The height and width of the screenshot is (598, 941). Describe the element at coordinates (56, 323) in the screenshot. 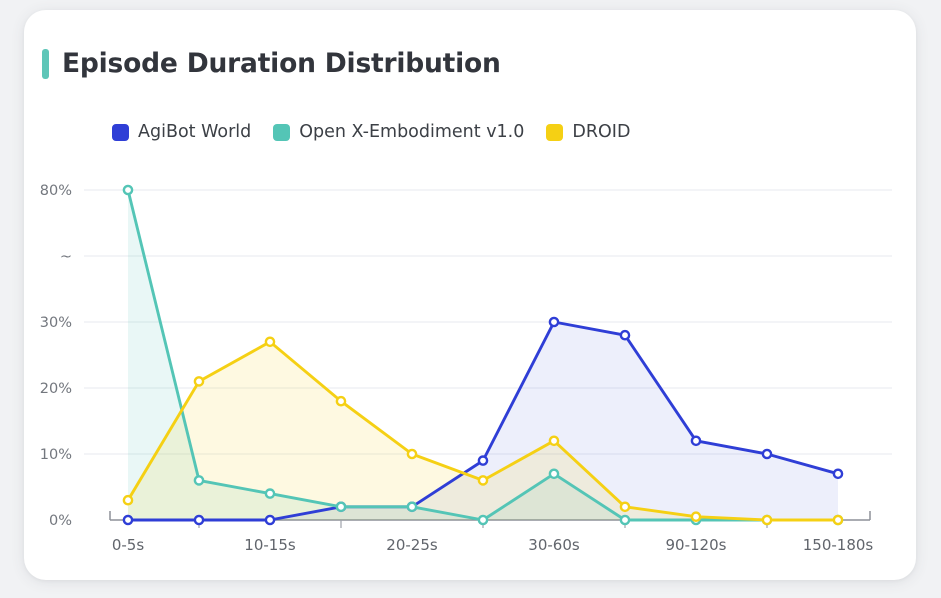

I see `svg-text: 30%` at that location.